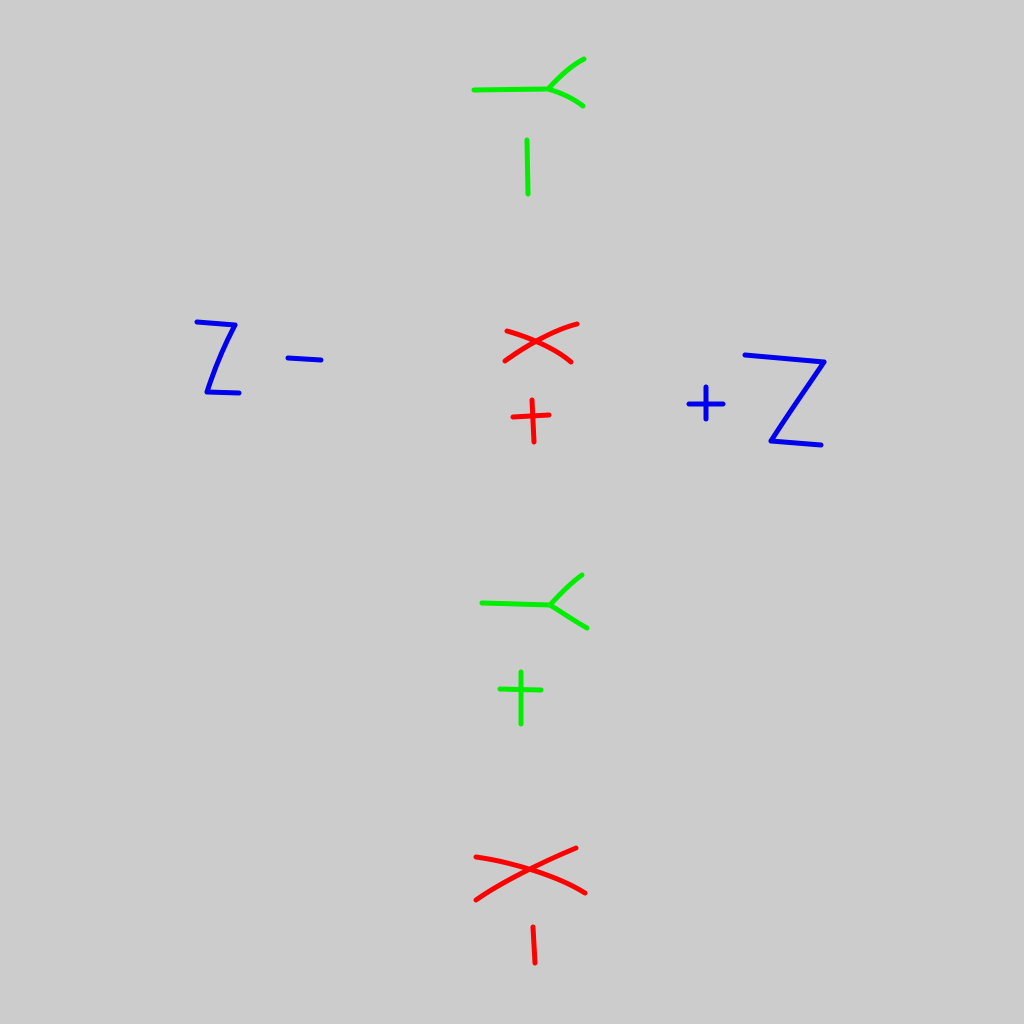  I want to click on neg-x-label, so click(530, 905).